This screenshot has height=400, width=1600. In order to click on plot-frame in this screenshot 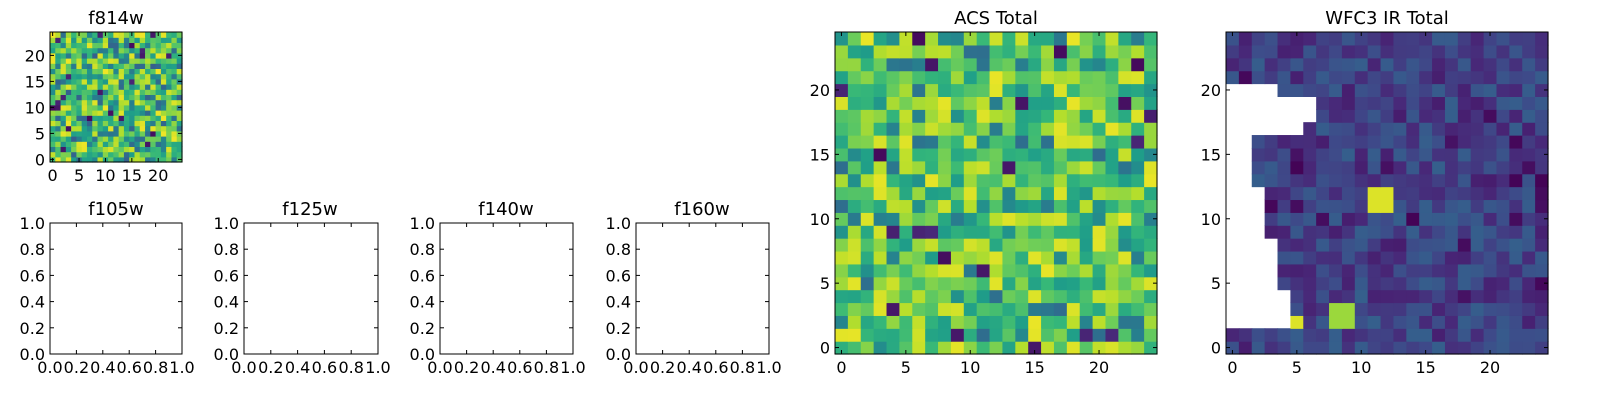, I will do `click(702, 288)`.